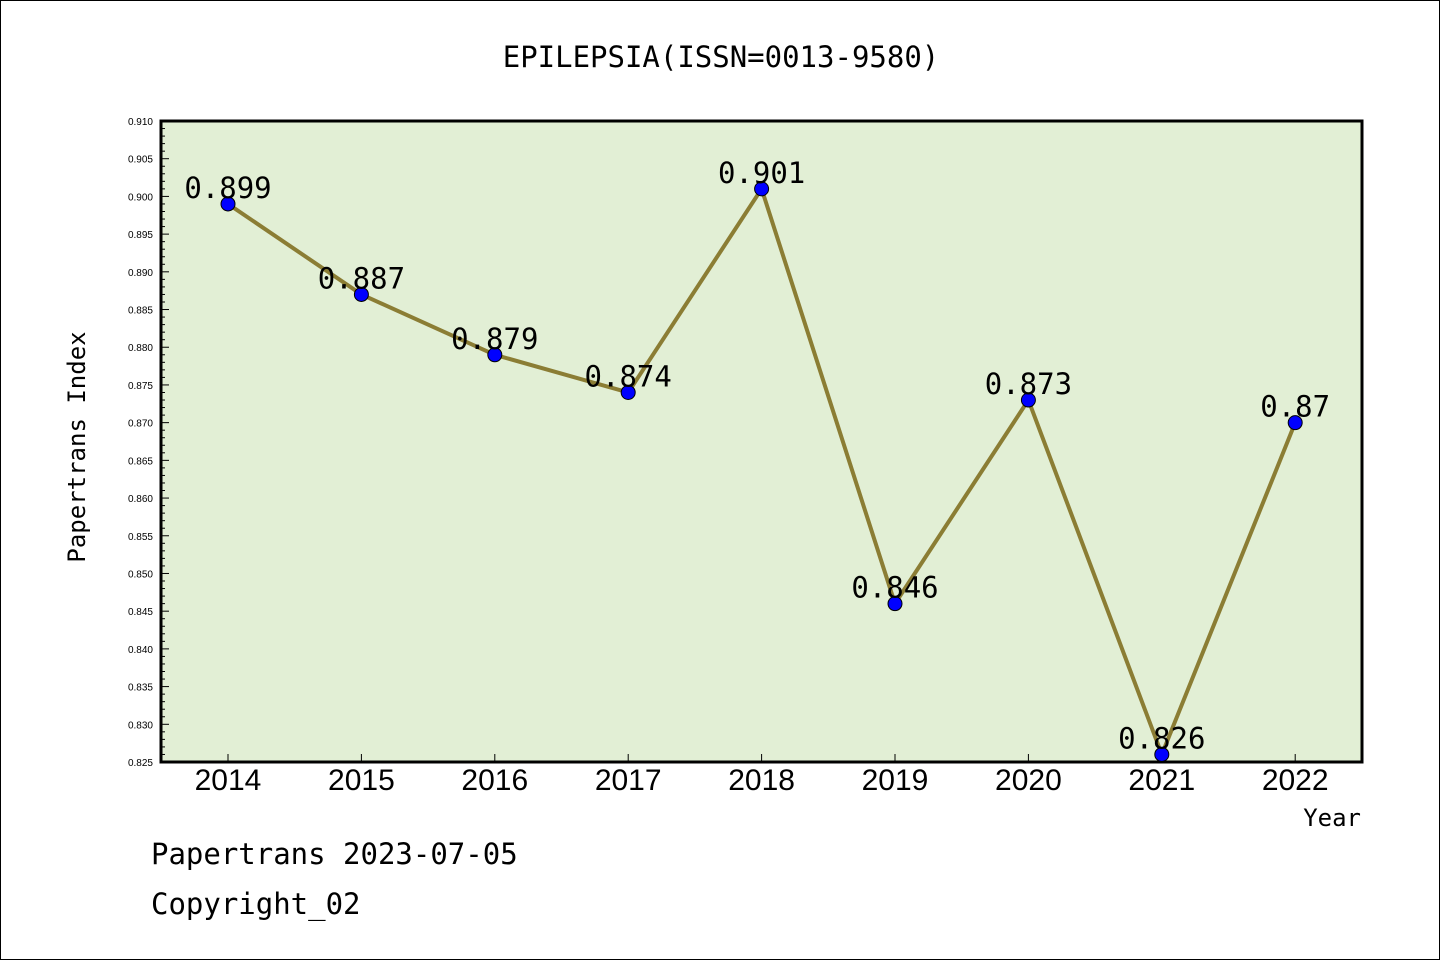  I want to click on y-tick-label: 0.870, so click(140, 424).